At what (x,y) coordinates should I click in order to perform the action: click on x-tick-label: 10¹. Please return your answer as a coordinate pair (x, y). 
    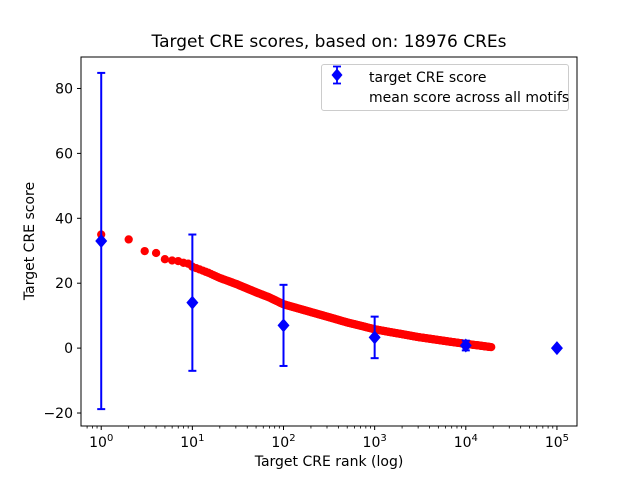
    Looking at the image, I should click on (192, 442).